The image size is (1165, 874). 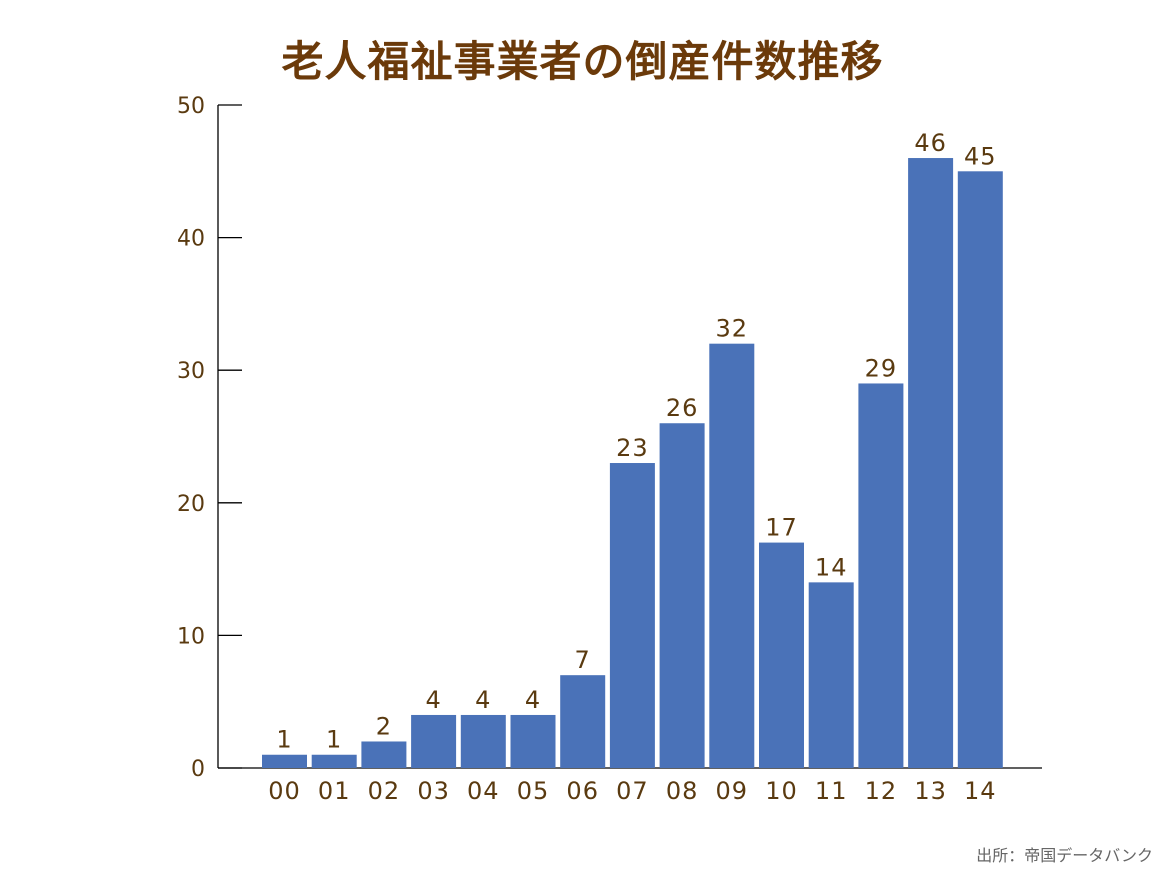 I want to click on y-tick-label: 50, so click(x=191, y=106).